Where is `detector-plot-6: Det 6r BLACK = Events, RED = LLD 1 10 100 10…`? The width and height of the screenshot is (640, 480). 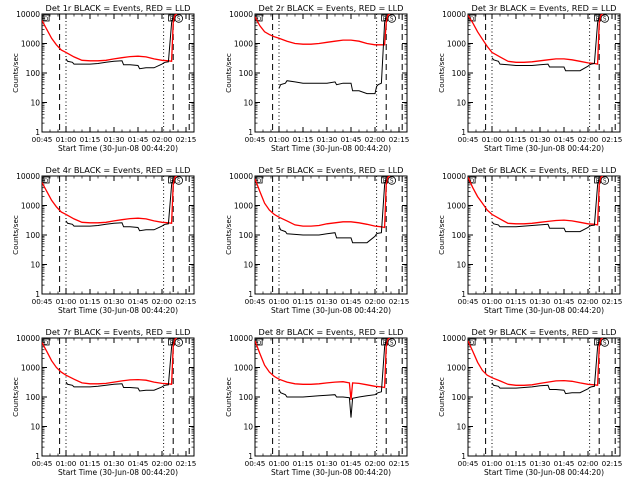 detector-plot-6: Det 6r BLACK = Events, RED = LLD 1 10 100 10… is located at coordinates (529, 240).